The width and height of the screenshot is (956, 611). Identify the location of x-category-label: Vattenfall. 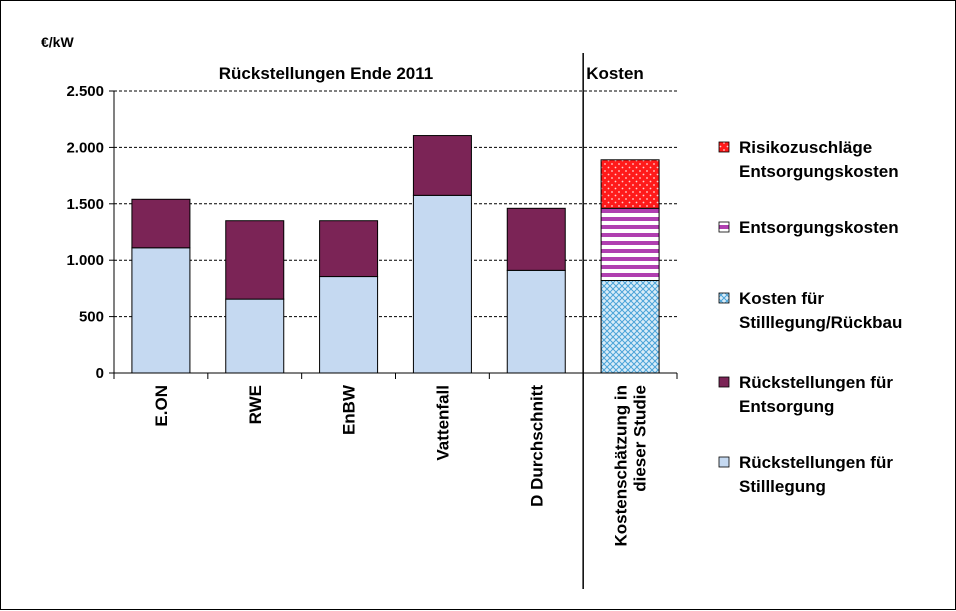
(442, 423).